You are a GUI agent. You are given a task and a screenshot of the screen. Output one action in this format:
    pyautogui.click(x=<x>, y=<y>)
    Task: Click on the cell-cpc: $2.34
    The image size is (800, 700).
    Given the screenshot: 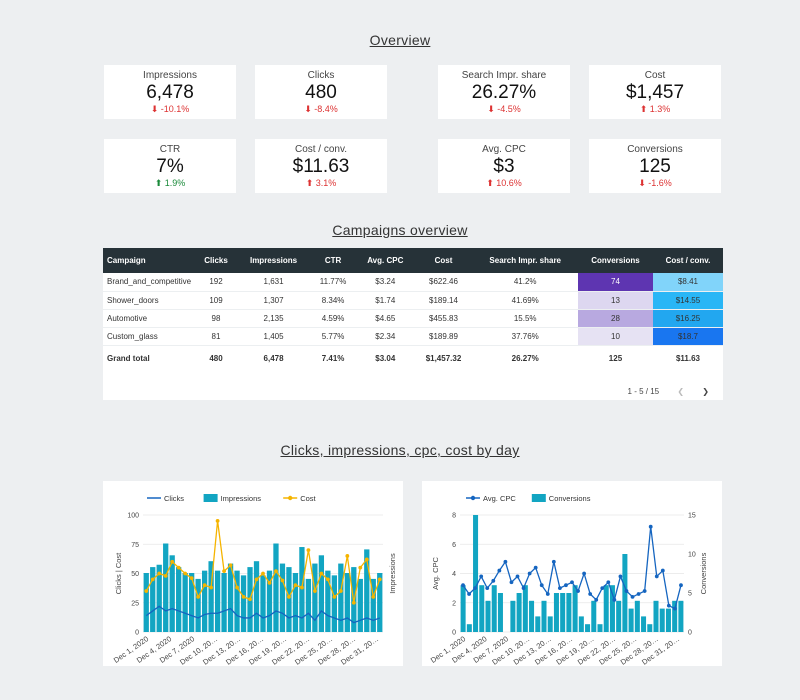 What is the action you would take?
    pyautogui.click(x=385, y=336)
    